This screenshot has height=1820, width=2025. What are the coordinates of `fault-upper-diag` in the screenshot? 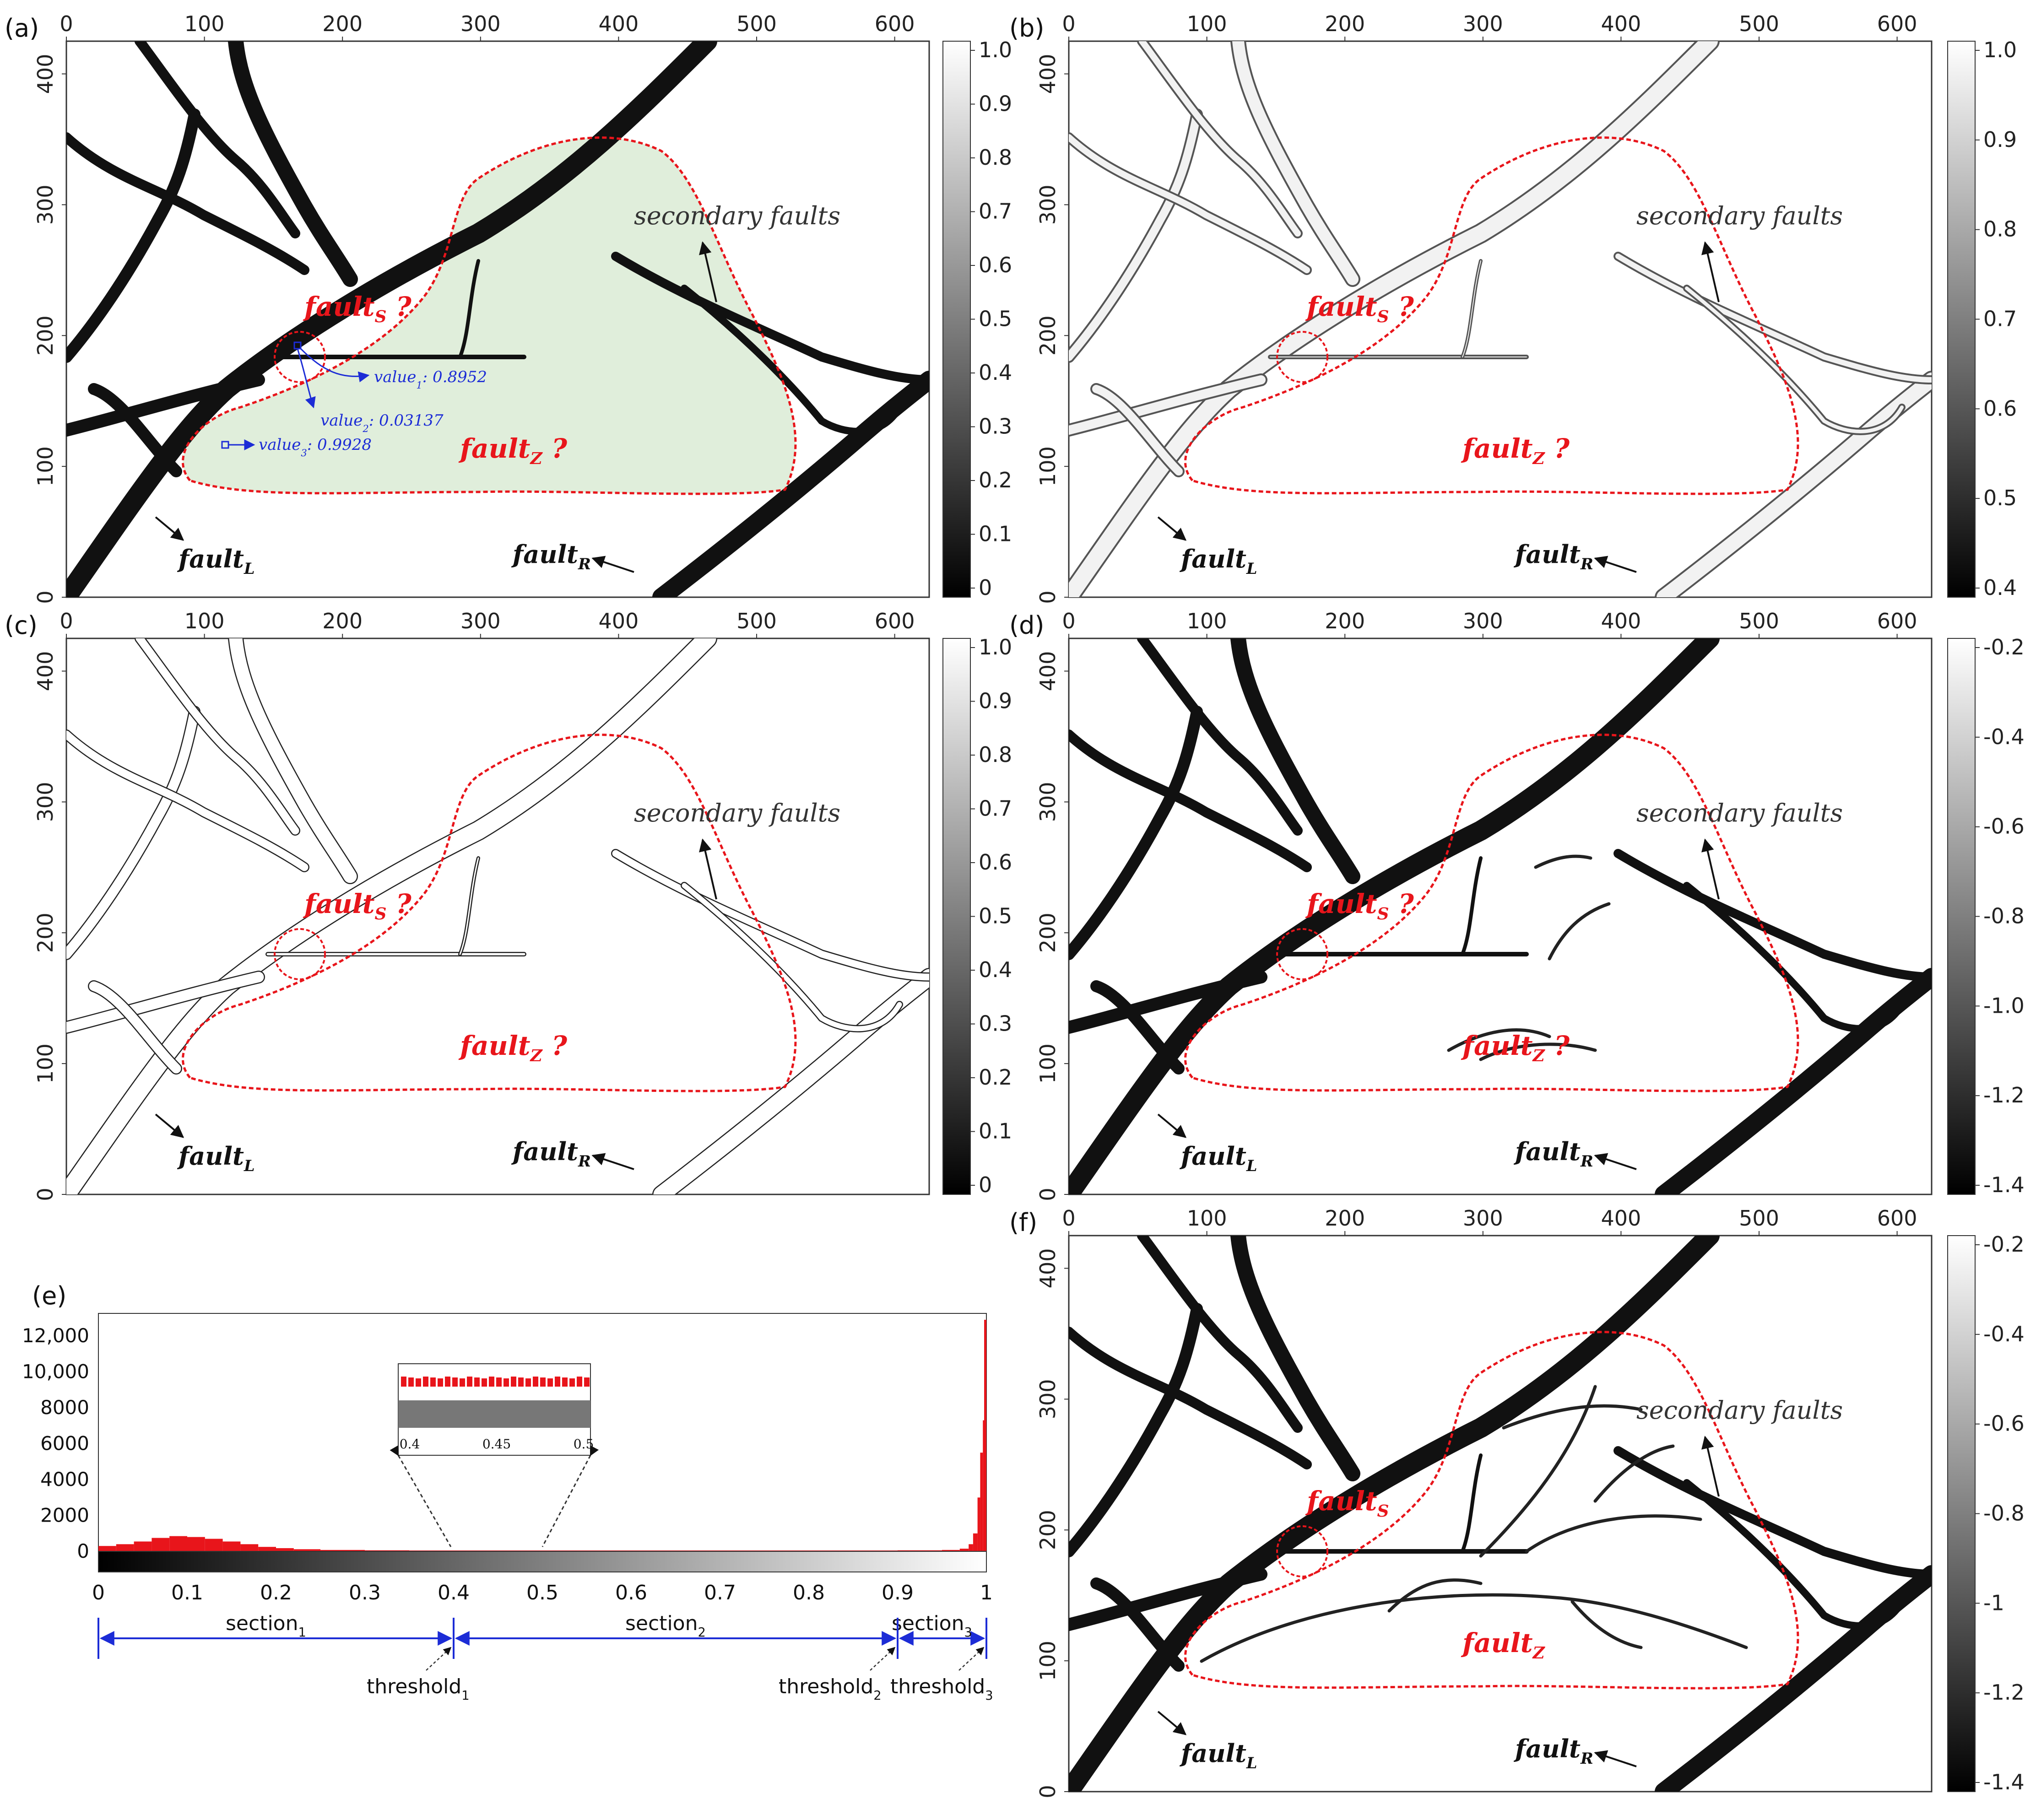 It's located at (1220, 737).